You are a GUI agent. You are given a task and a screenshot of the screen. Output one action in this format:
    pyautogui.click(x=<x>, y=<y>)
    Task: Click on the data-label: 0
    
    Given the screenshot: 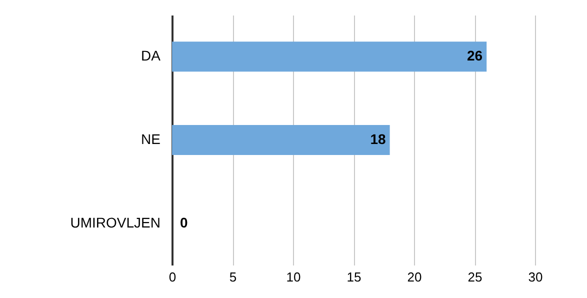 What is the action you would take?
    pyautogui.click(x=184, y=222)
    